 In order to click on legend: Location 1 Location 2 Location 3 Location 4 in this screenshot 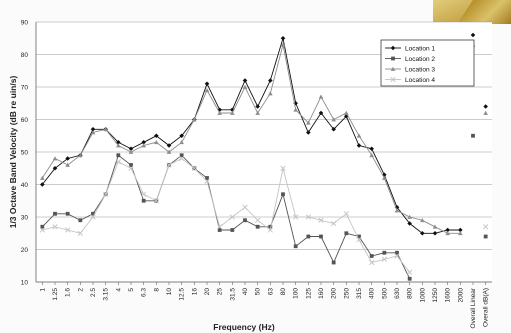, I will do `click(427, 63)`.